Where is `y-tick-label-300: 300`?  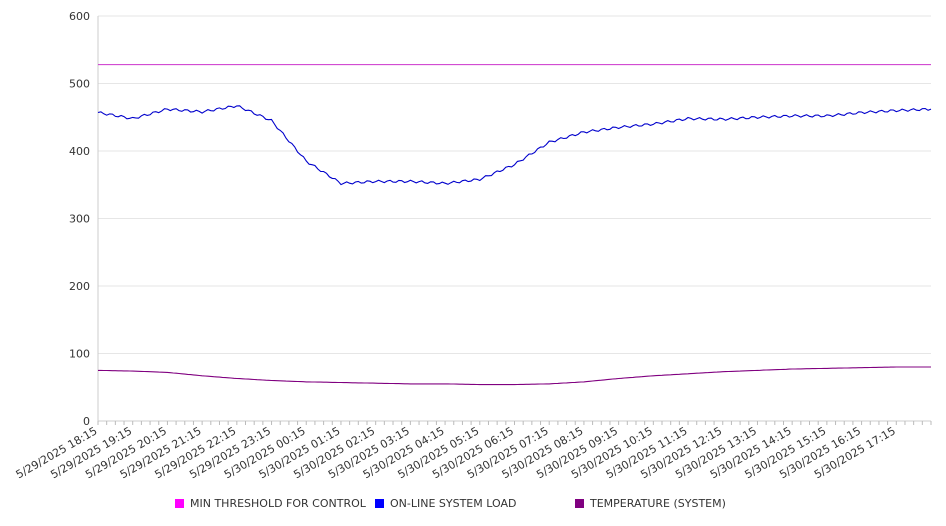
y-tick-label-300: 300 is located at coordinates (79, 219).